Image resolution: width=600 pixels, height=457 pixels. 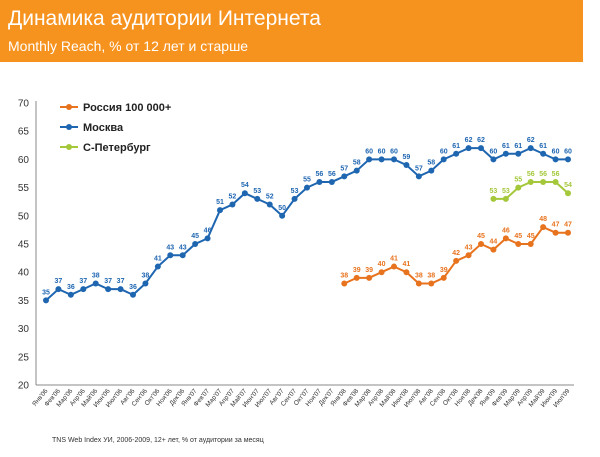 What do you see at coordinates (307, 180) in the screenshot?
I see `data-label: 55` at bounding box center [307, 180].